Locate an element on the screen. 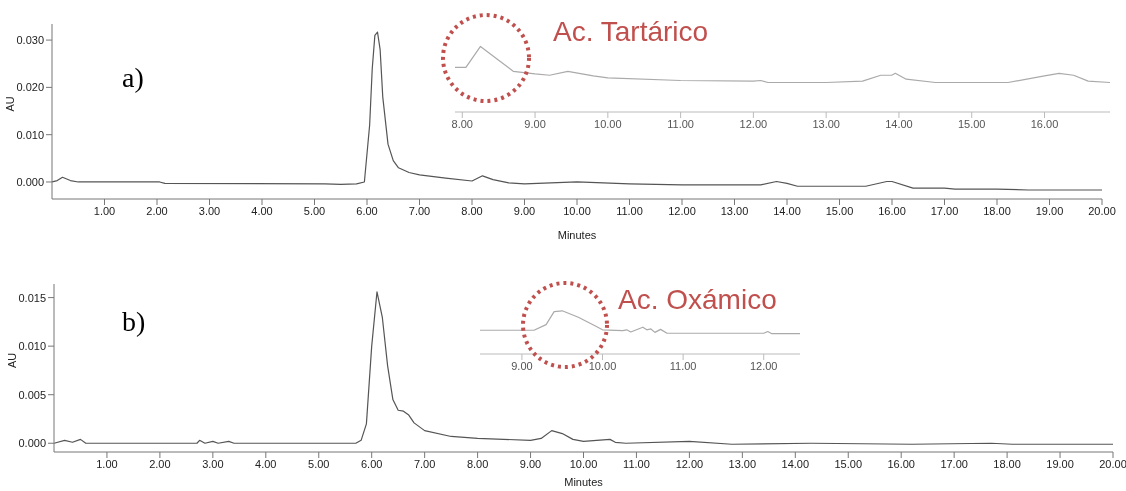  annotation: Ac. Tartárico is located at coordinates (631, 32).